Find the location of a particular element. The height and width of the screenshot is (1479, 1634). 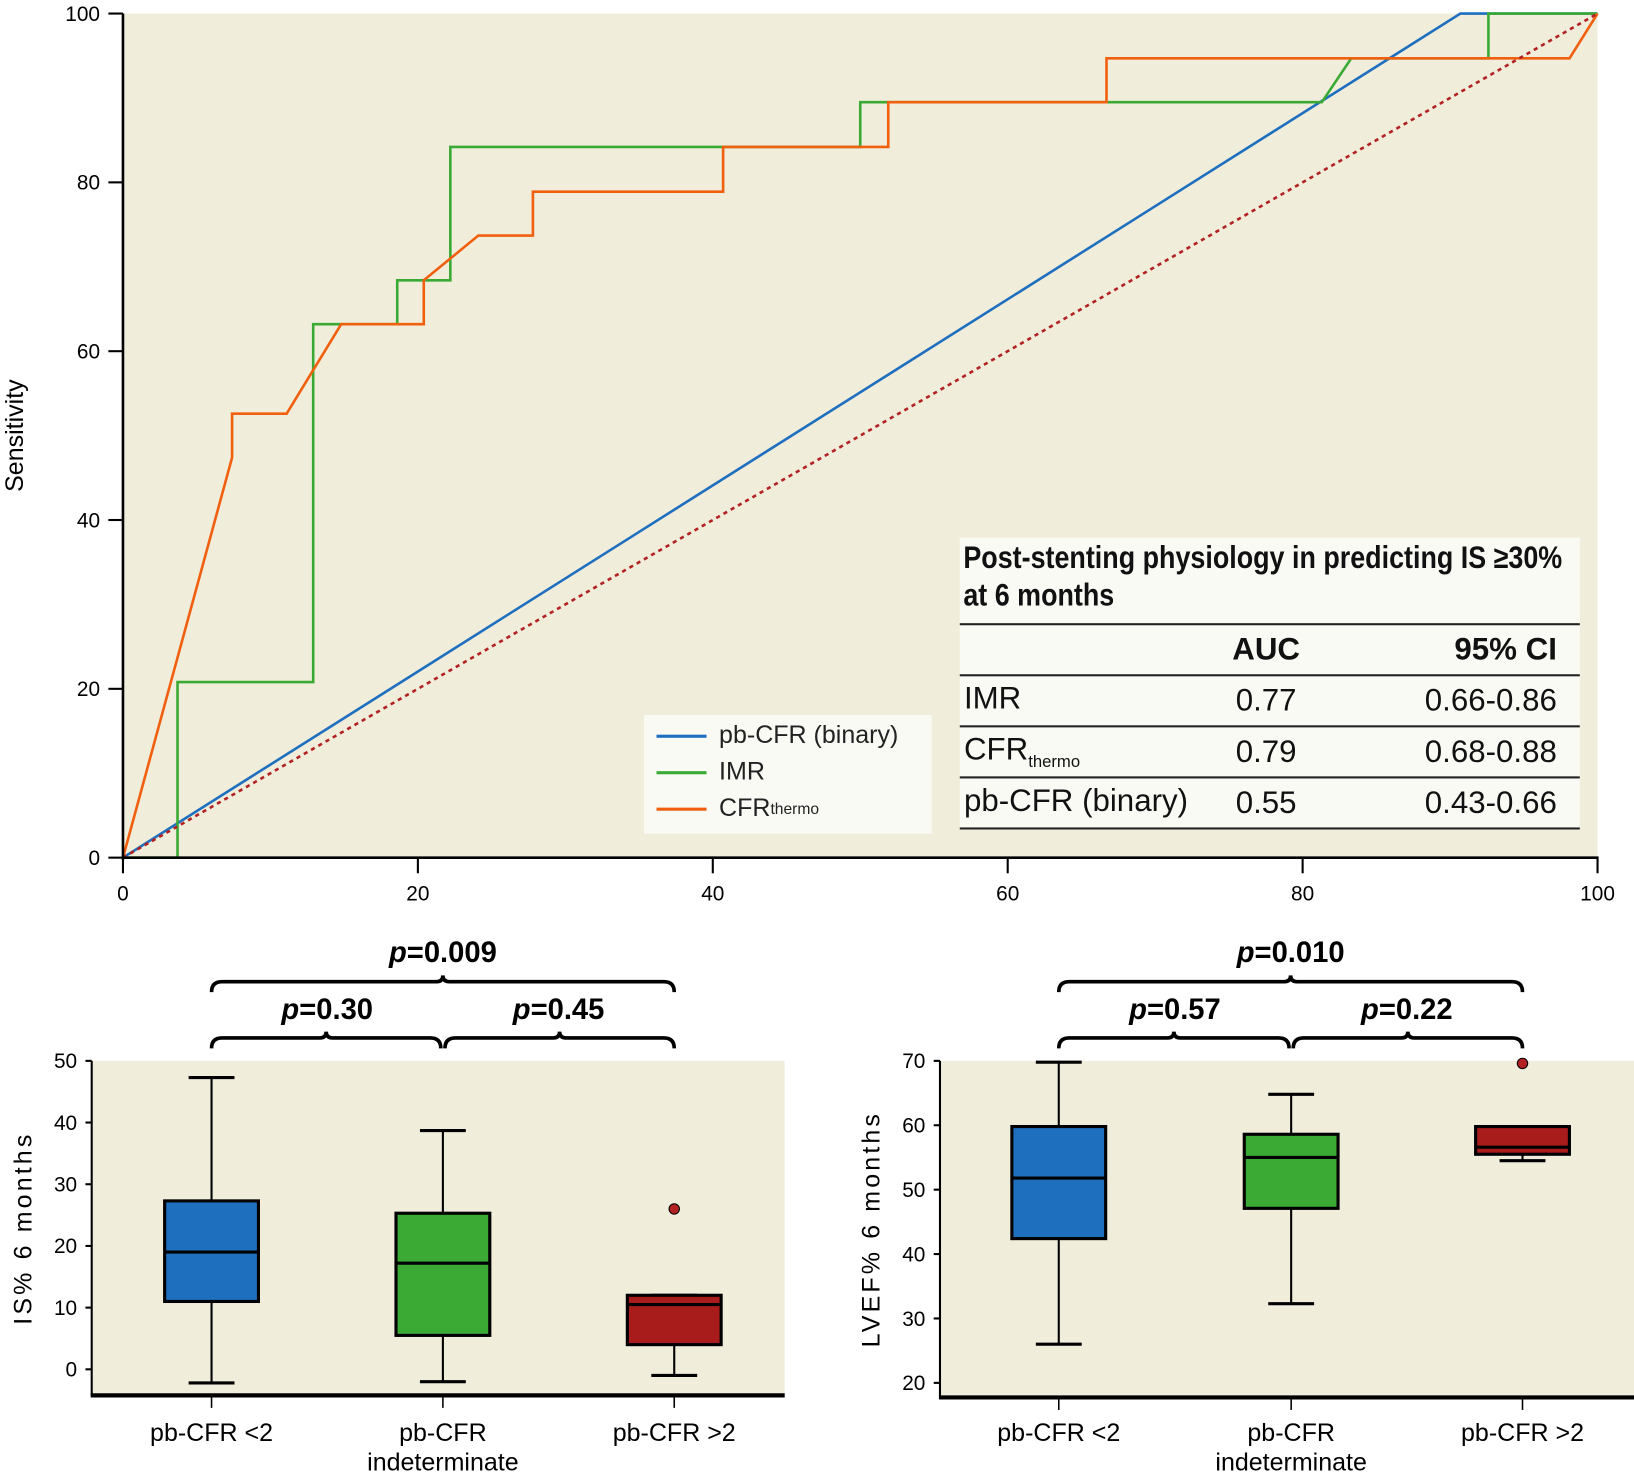

table-row: IMR 0.77 0.66-0.86 is located at coordinates (1269, 699).